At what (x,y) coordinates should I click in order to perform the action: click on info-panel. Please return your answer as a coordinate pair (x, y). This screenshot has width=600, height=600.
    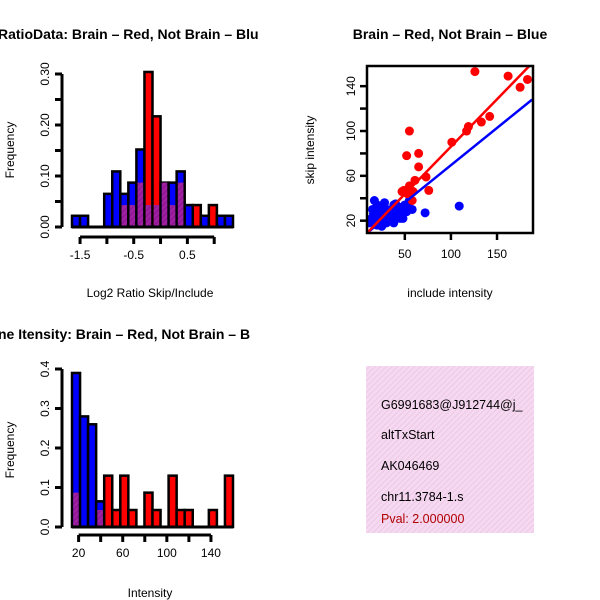
    Looking at the image, I should click on (450, 449).